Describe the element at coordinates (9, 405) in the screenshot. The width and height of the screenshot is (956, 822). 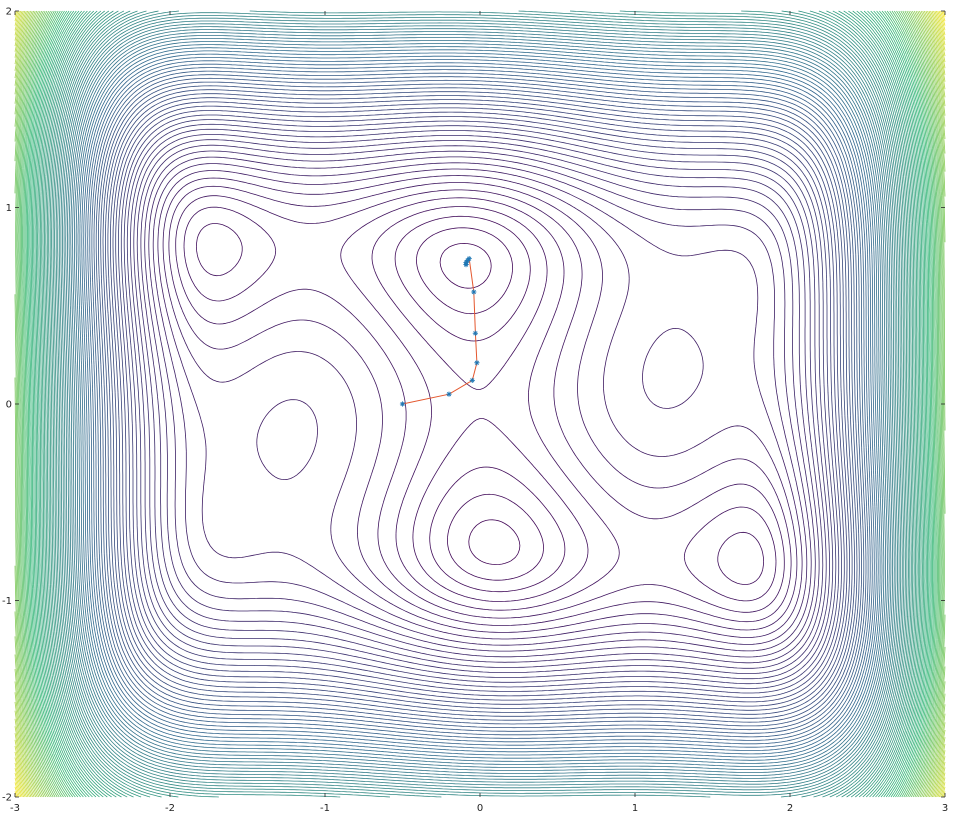
I see `y-tick-label: 0` at that location.